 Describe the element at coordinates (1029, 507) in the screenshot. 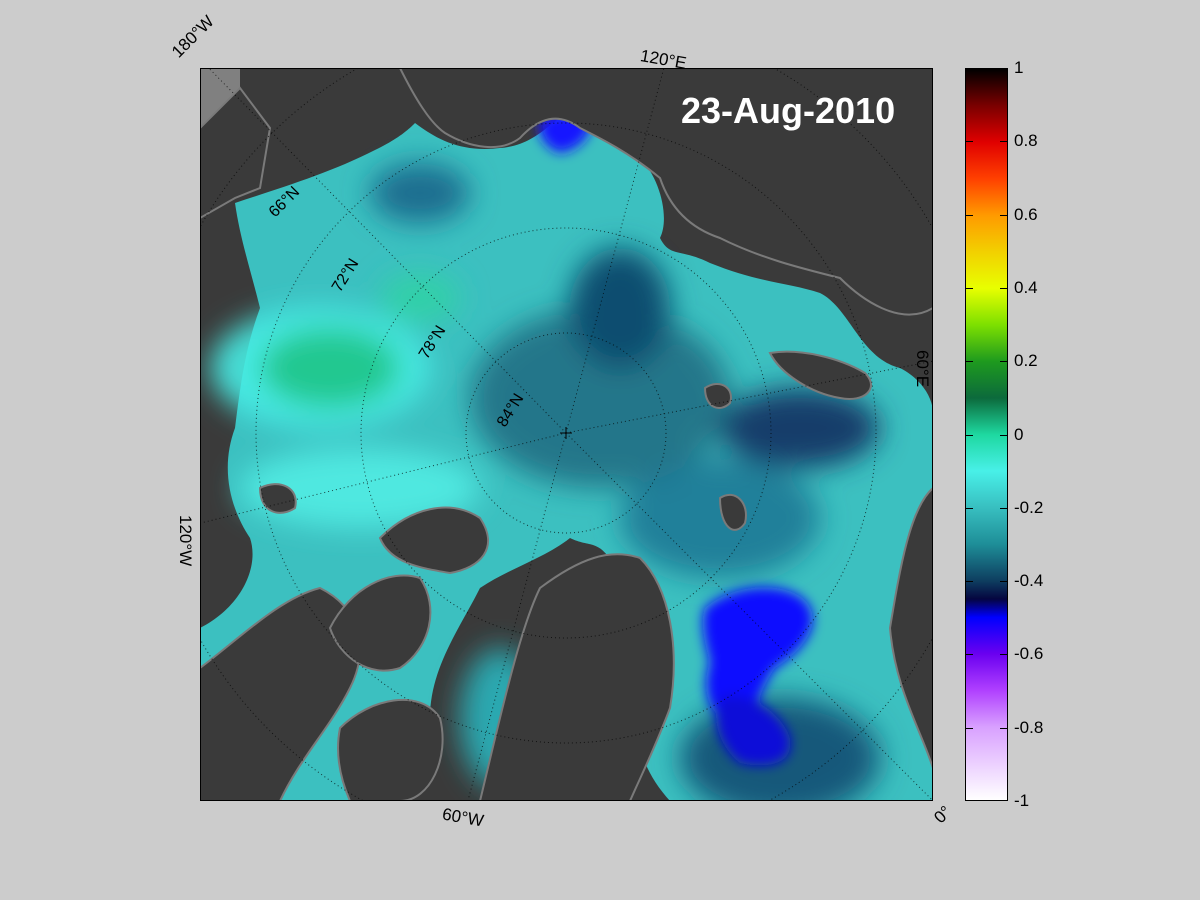

I see `colorbar-tick-label: -0.2` at that location.